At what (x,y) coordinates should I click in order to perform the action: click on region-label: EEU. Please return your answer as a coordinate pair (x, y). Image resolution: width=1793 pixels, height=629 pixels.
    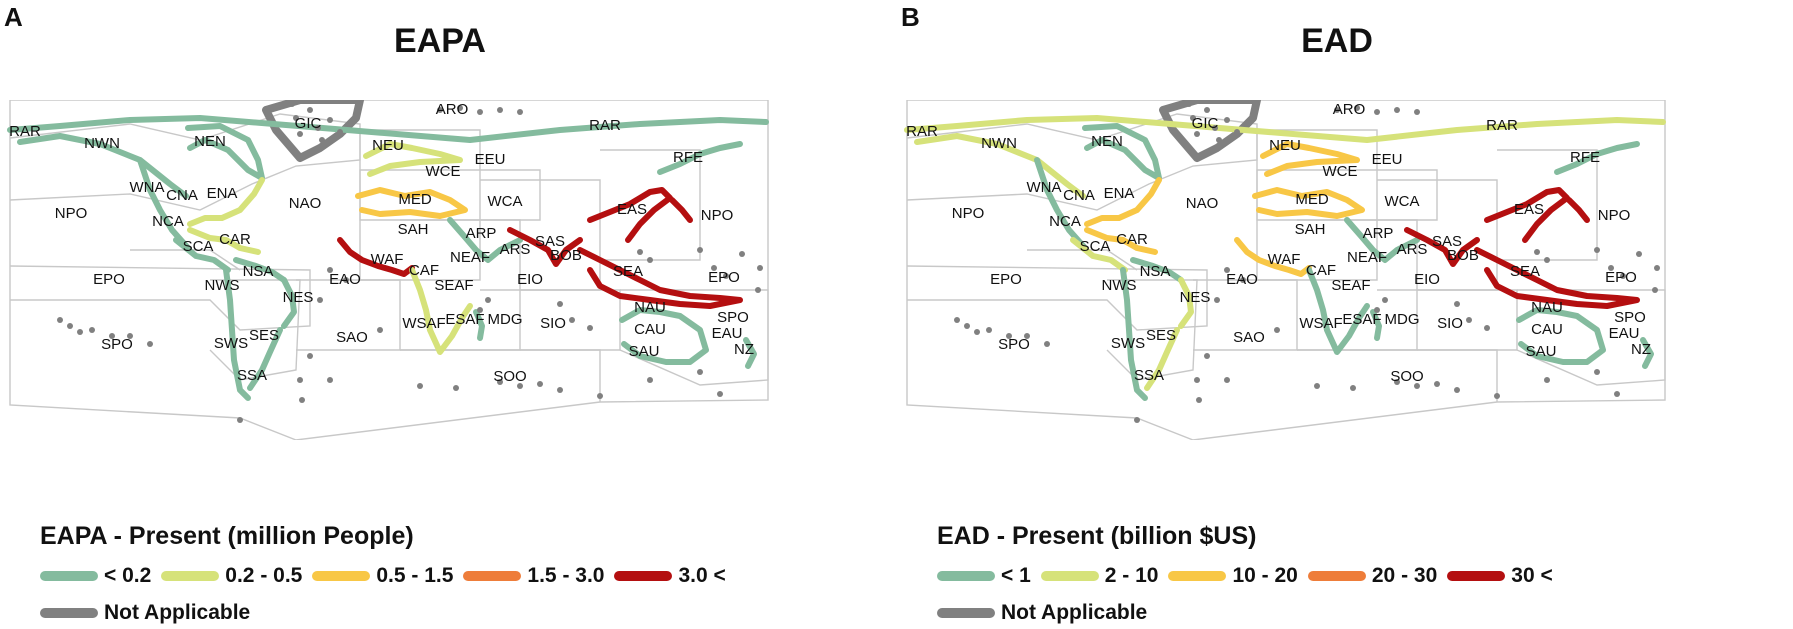
    Looking at the image, I should click on (490, 159).